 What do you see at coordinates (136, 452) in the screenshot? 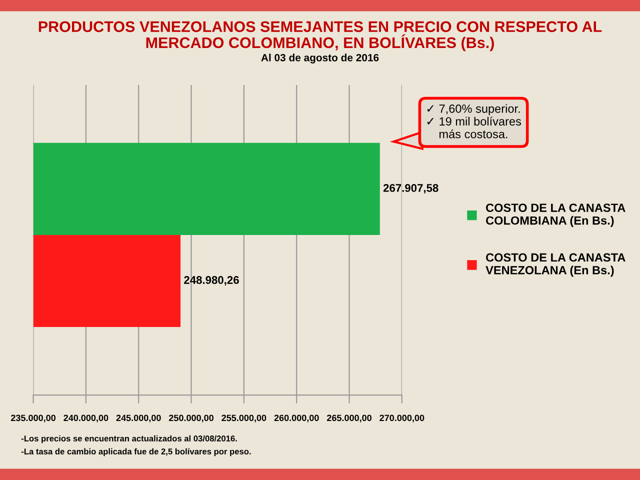
I see `text: -La tasa de cambio aplicada fue de 2,5 bolívares por peso.` at bounding box center [136, 452].